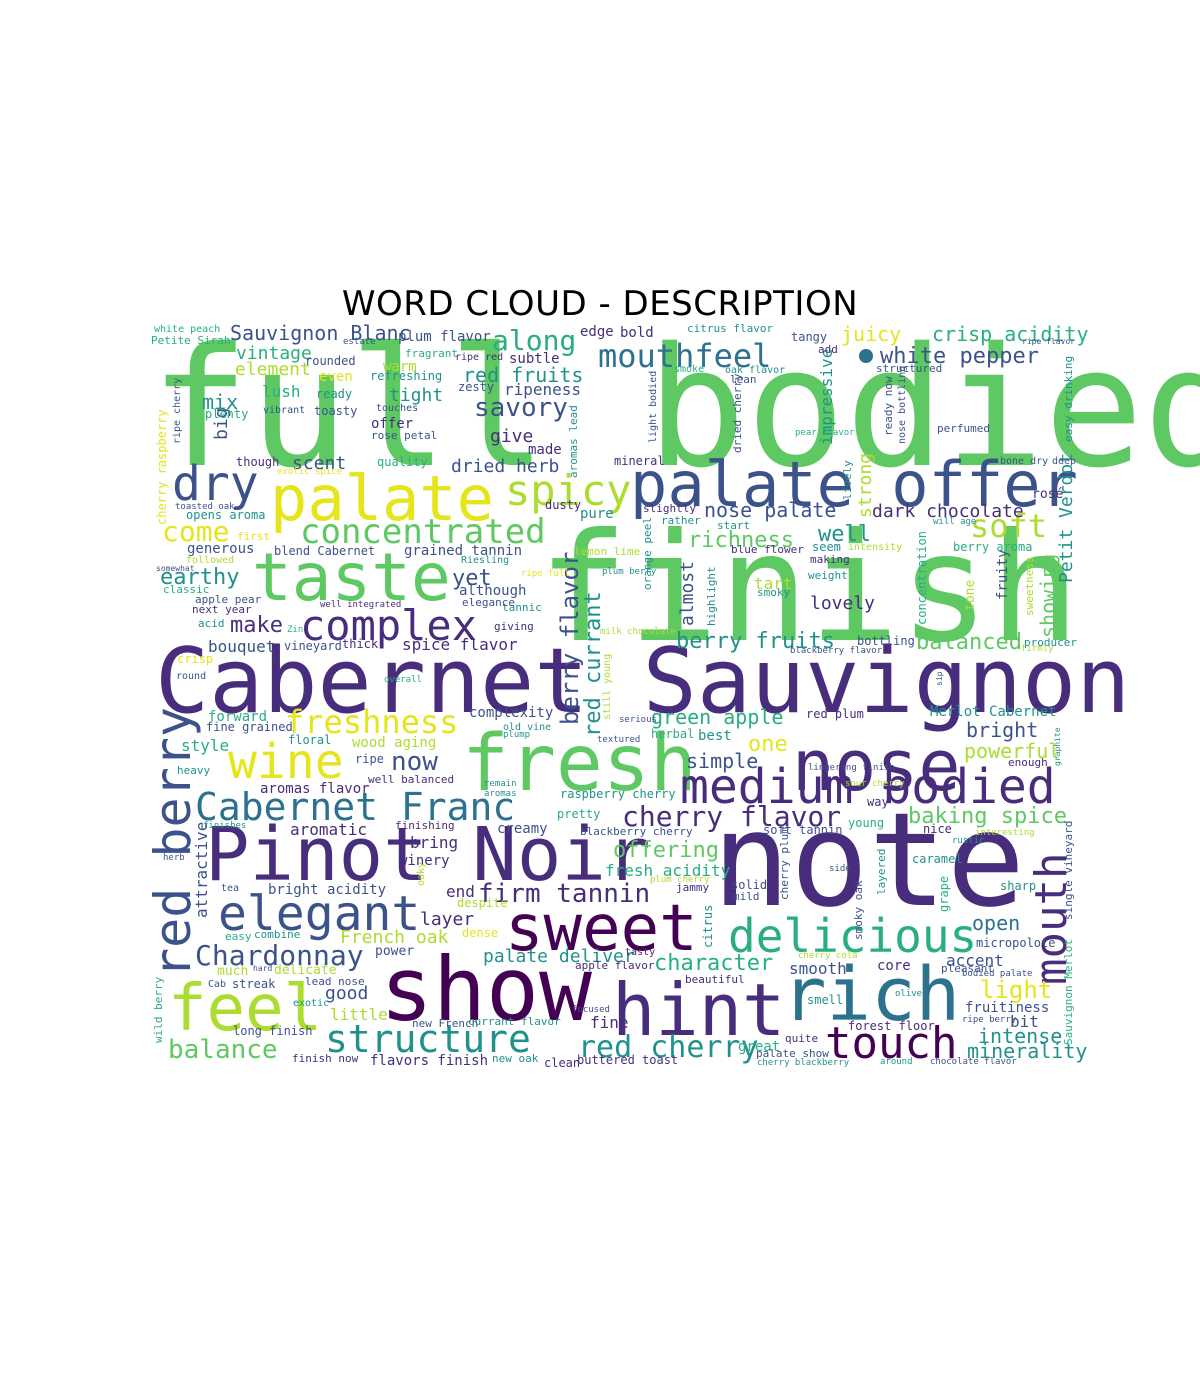 This screenshot has height=1400, width=1200. I want to click on word-ripe-flavor: ripe flavor, so click(1048, 341).